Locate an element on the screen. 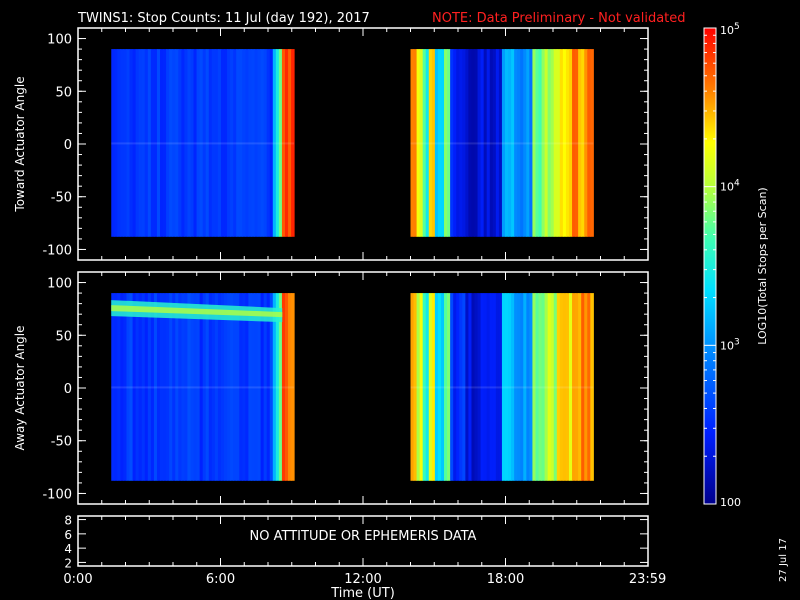 Image resolution: width=800 pixels, height=600 pixels. x-tick-label: 0:00 is located at coordinates (77, 579).